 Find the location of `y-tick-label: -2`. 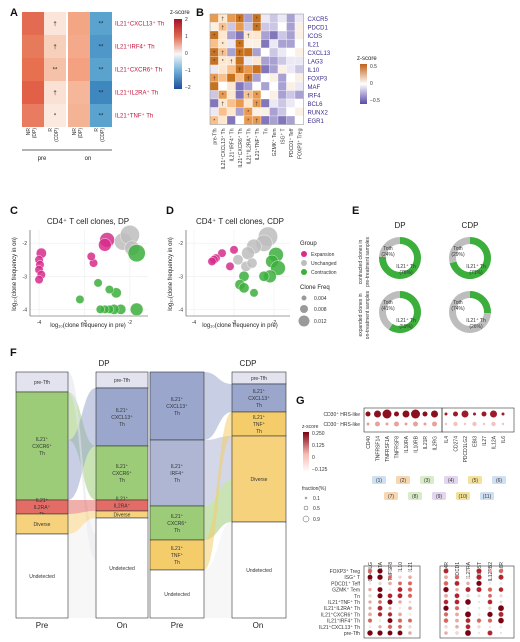

y-tick-label: -2 is located at coordinates (25, 244).